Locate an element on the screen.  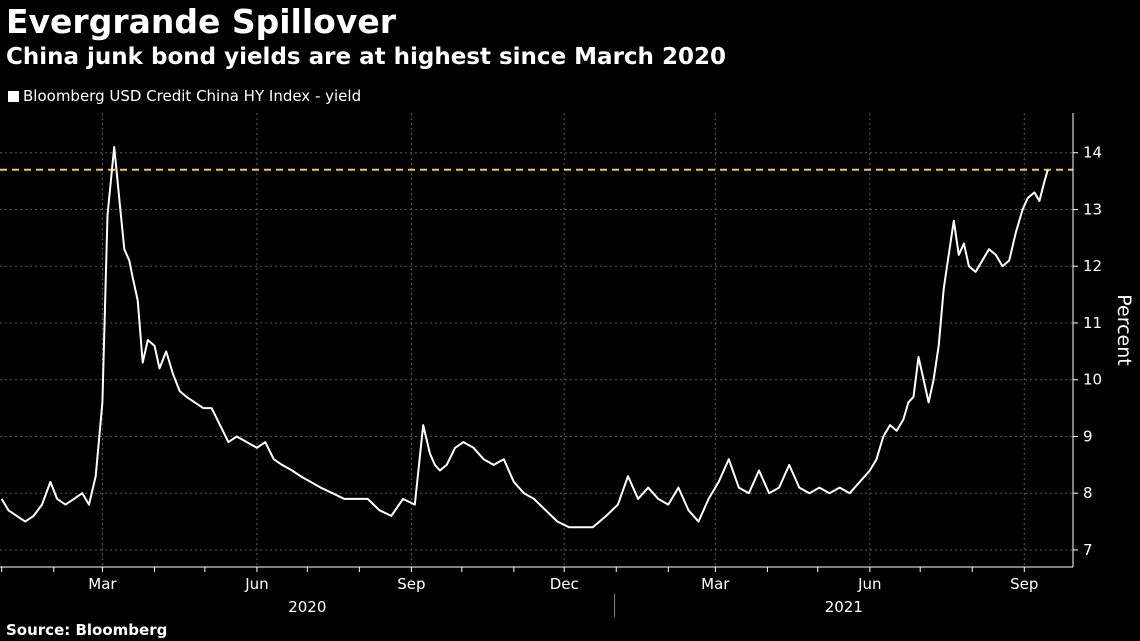
y-tick-label: 8 is located at coordinates (1088, 493).